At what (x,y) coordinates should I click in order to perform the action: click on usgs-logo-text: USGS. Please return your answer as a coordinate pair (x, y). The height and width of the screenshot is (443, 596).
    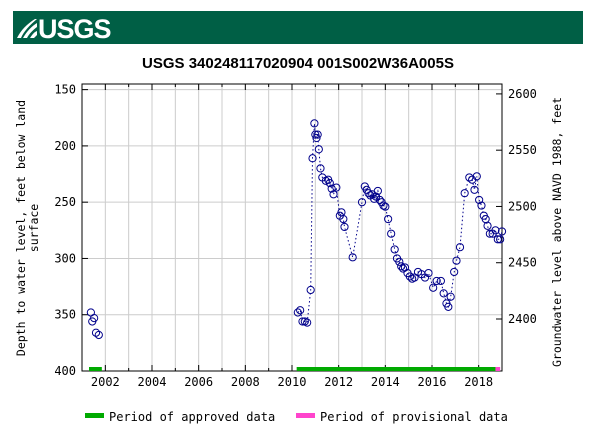
    Looking at the image, I should click on (74, 29).